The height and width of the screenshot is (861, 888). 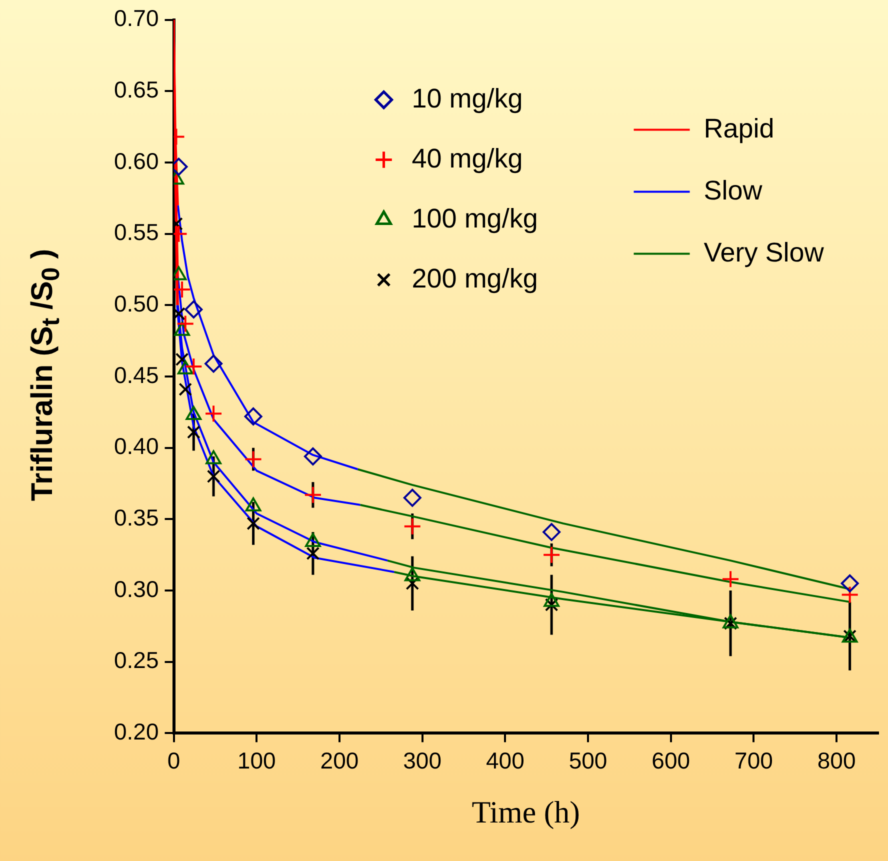 What do you see at coordinates (136, 18) in the screenshot?
I see `y-tick-label: 0.70` at bounding box center [136, 18].